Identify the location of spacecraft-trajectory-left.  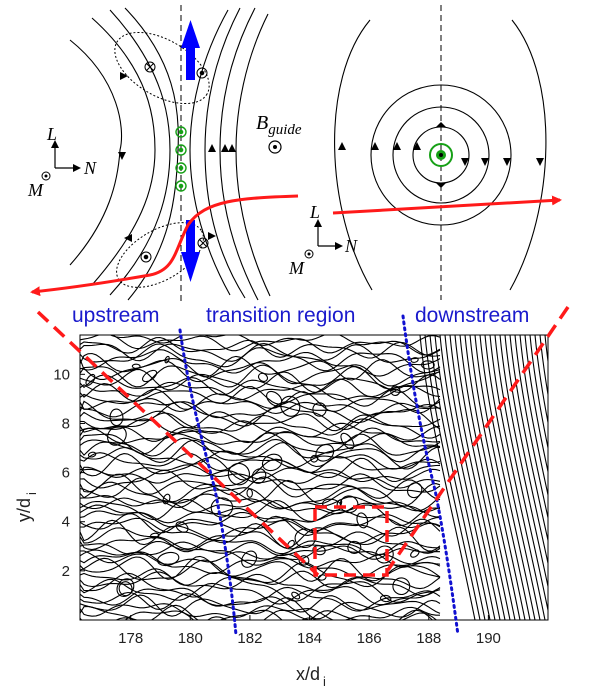
(164, 245).